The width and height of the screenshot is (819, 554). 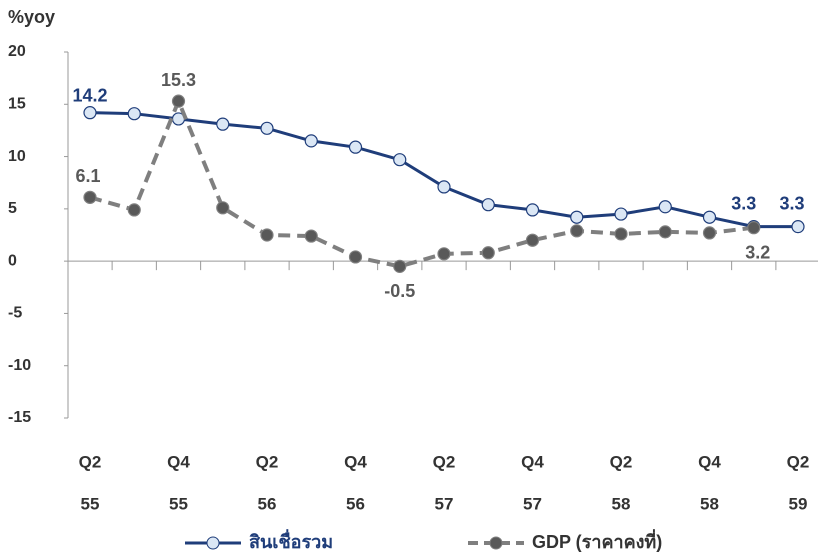 What do you see at coordinates (19, 365) in the screenshot?
I see `y-tick-label: -10` at bounding box center [19, 365].